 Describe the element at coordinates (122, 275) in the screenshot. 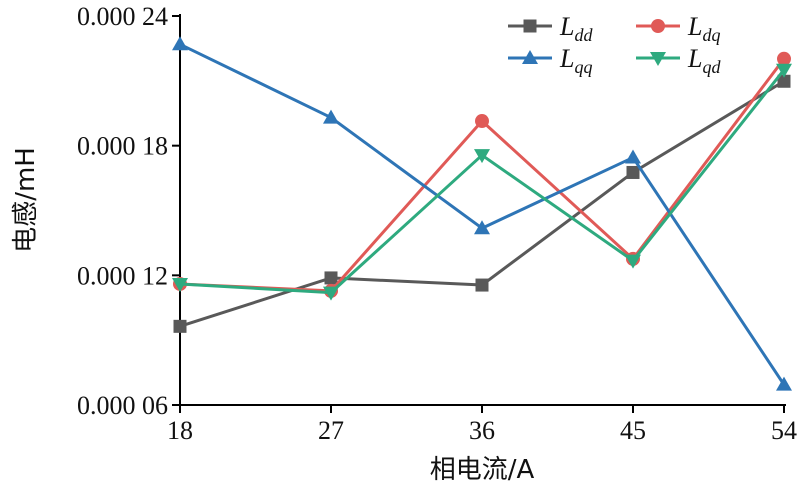

I see `y-tick-label: 0.000 12` at that location.